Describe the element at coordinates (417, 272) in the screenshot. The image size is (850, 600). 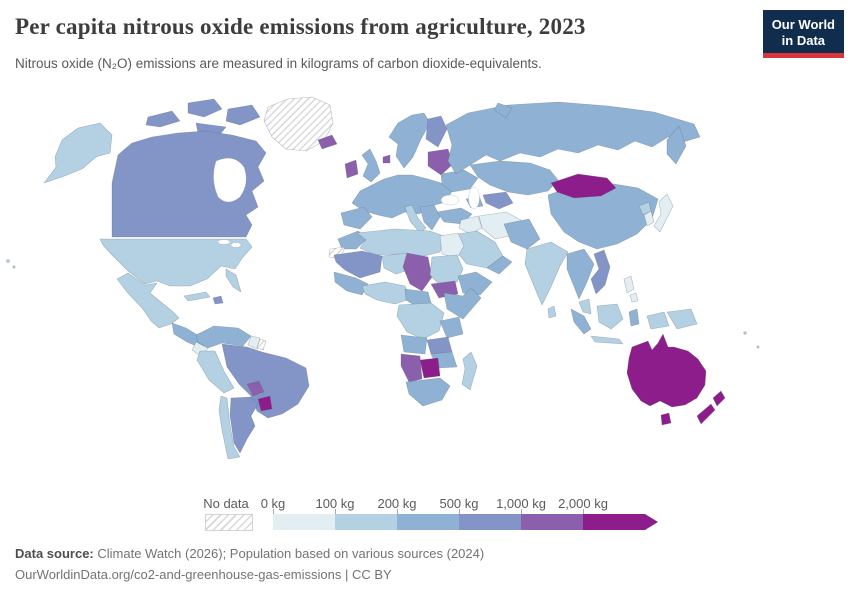
I see `region-chad` at that location.